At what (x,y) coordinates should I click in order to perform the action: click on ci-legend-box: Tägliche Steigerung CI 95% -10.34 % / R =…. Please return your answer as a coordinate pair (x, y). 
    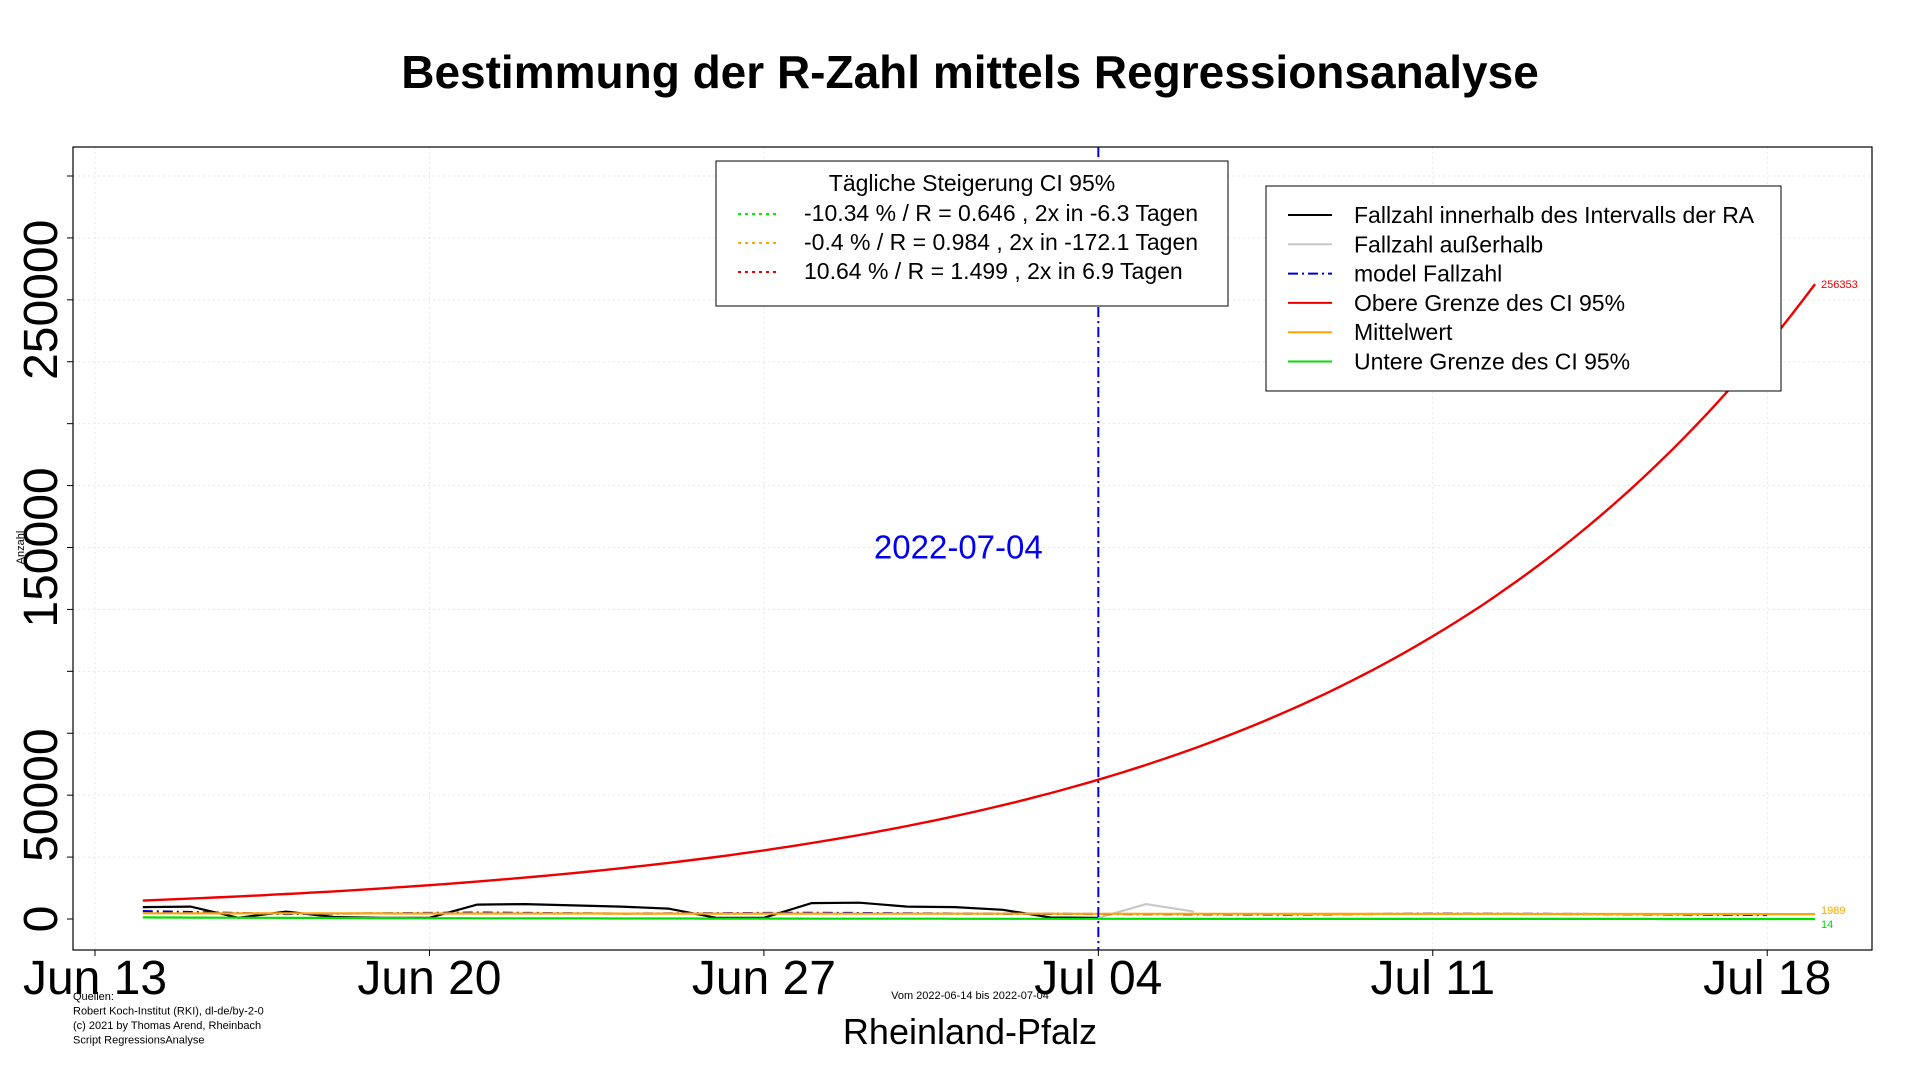
    Looking at the image, I should click on (972, 233).